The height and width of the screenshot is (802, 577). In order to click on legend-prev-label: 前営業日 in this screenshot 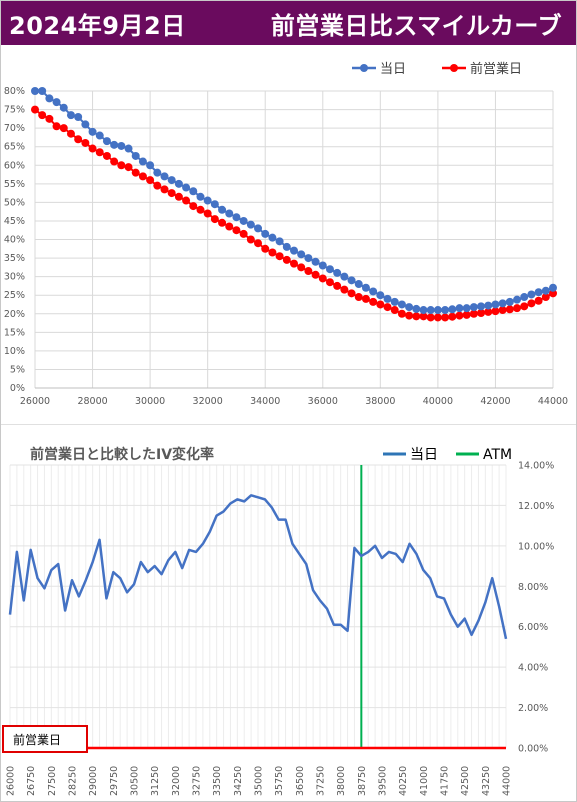, I will do `click(496, 69)`.